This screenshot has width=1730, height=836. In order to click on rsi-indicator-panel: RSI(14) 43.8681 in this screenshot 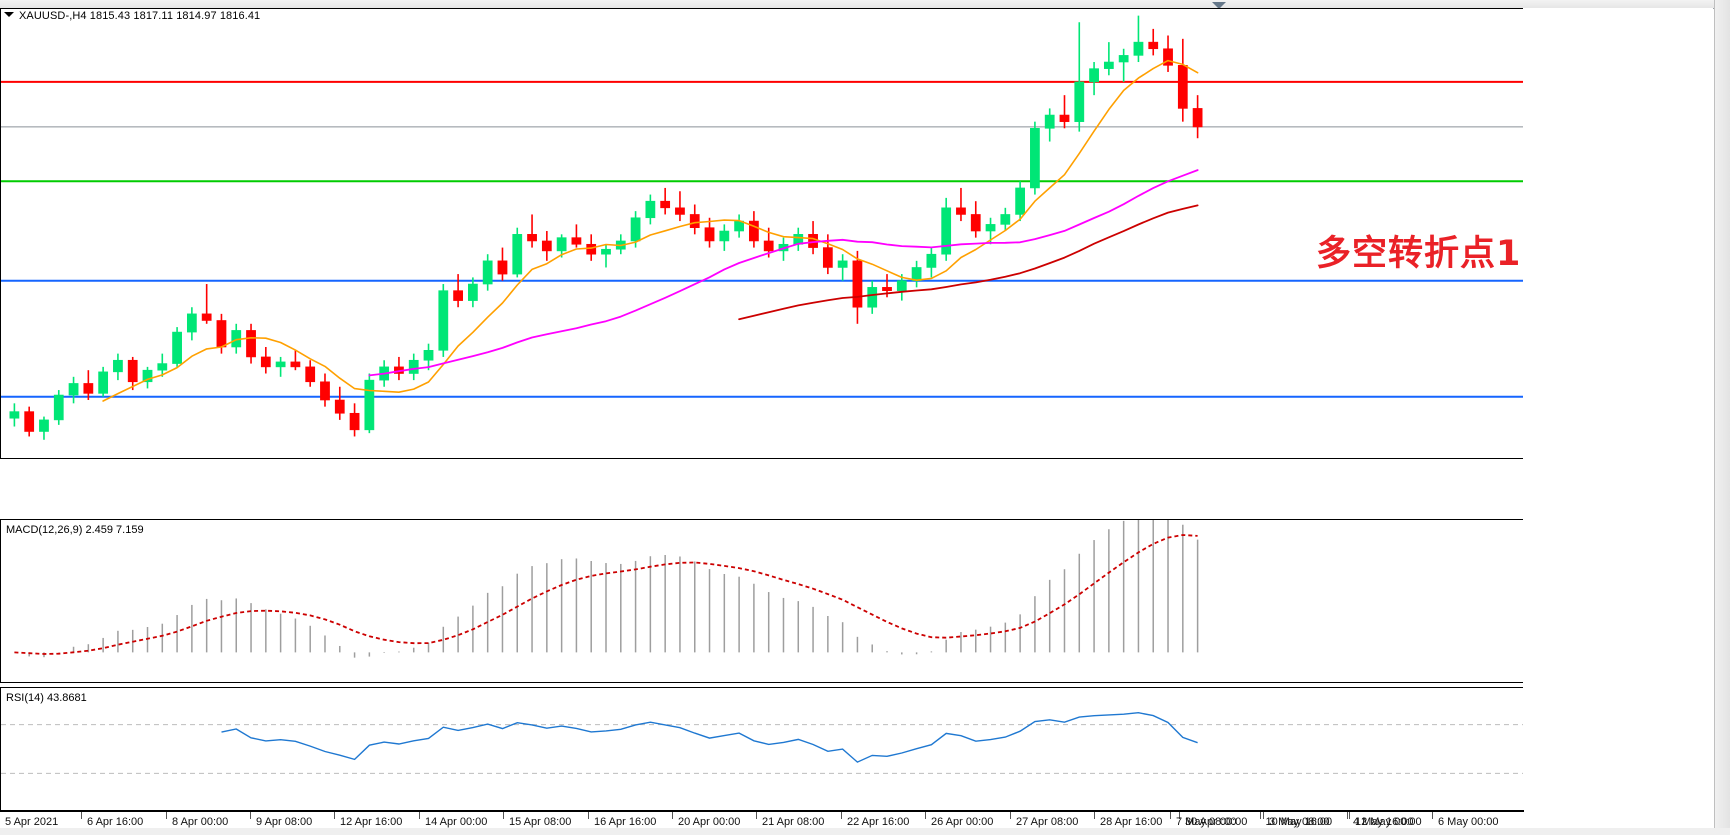, I will do `click(762, 749)`.